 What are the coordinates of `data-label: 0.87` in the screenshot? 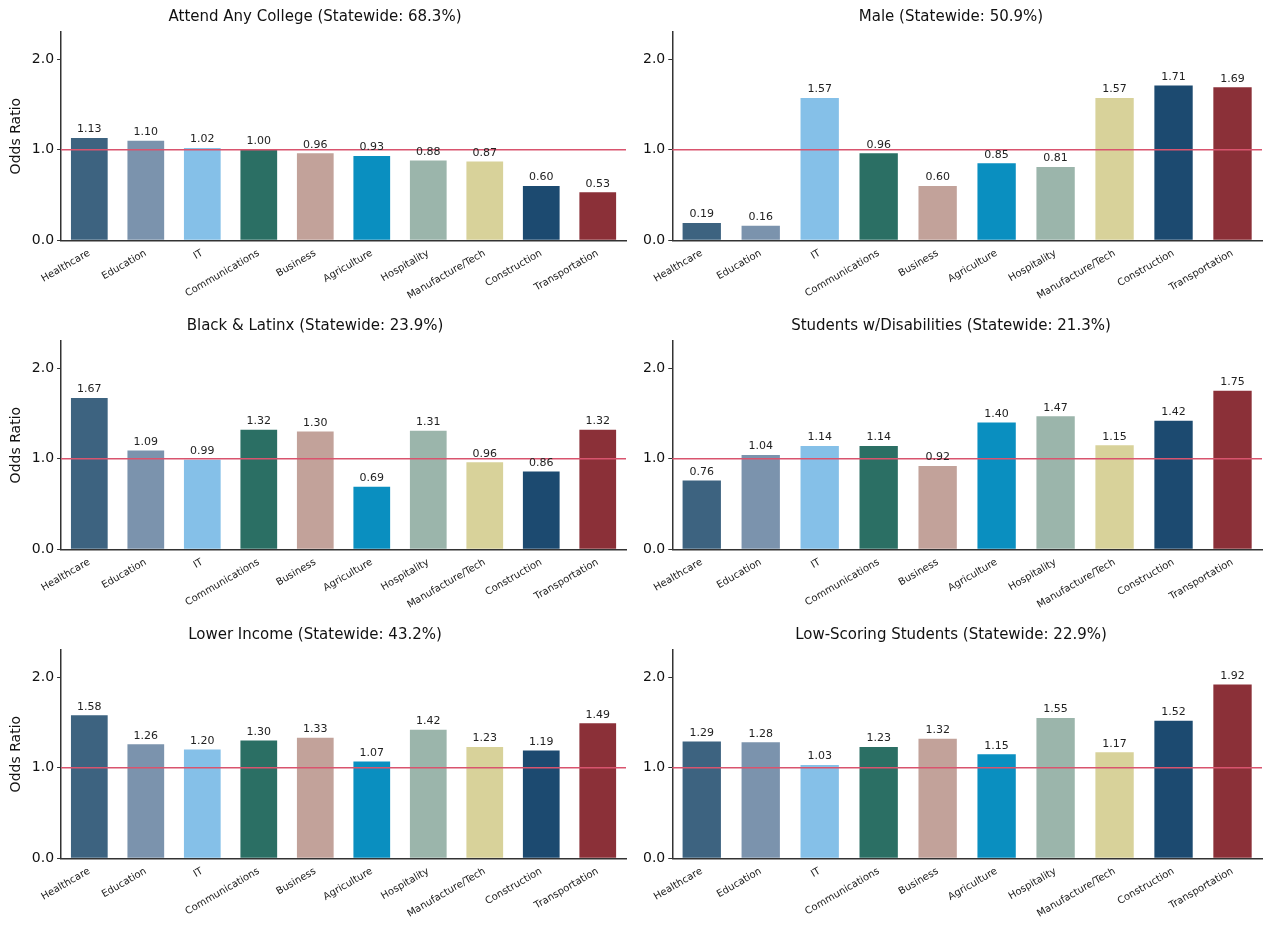 It's located at (485, 152).